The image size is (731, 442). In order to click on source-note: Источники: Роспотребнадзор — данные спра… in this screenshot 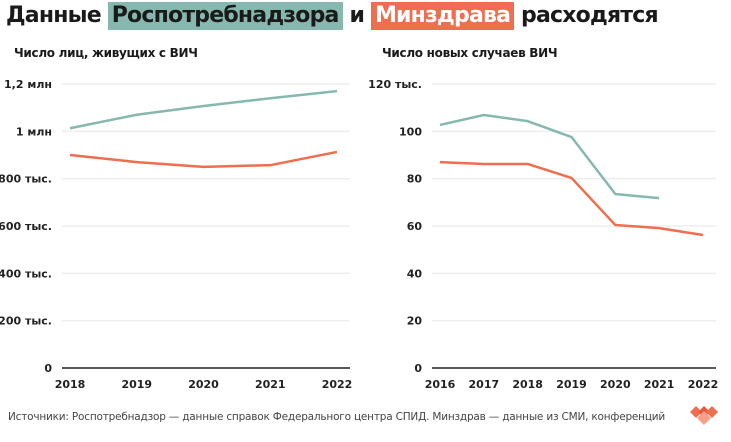, I will do `click(337, 417)`.